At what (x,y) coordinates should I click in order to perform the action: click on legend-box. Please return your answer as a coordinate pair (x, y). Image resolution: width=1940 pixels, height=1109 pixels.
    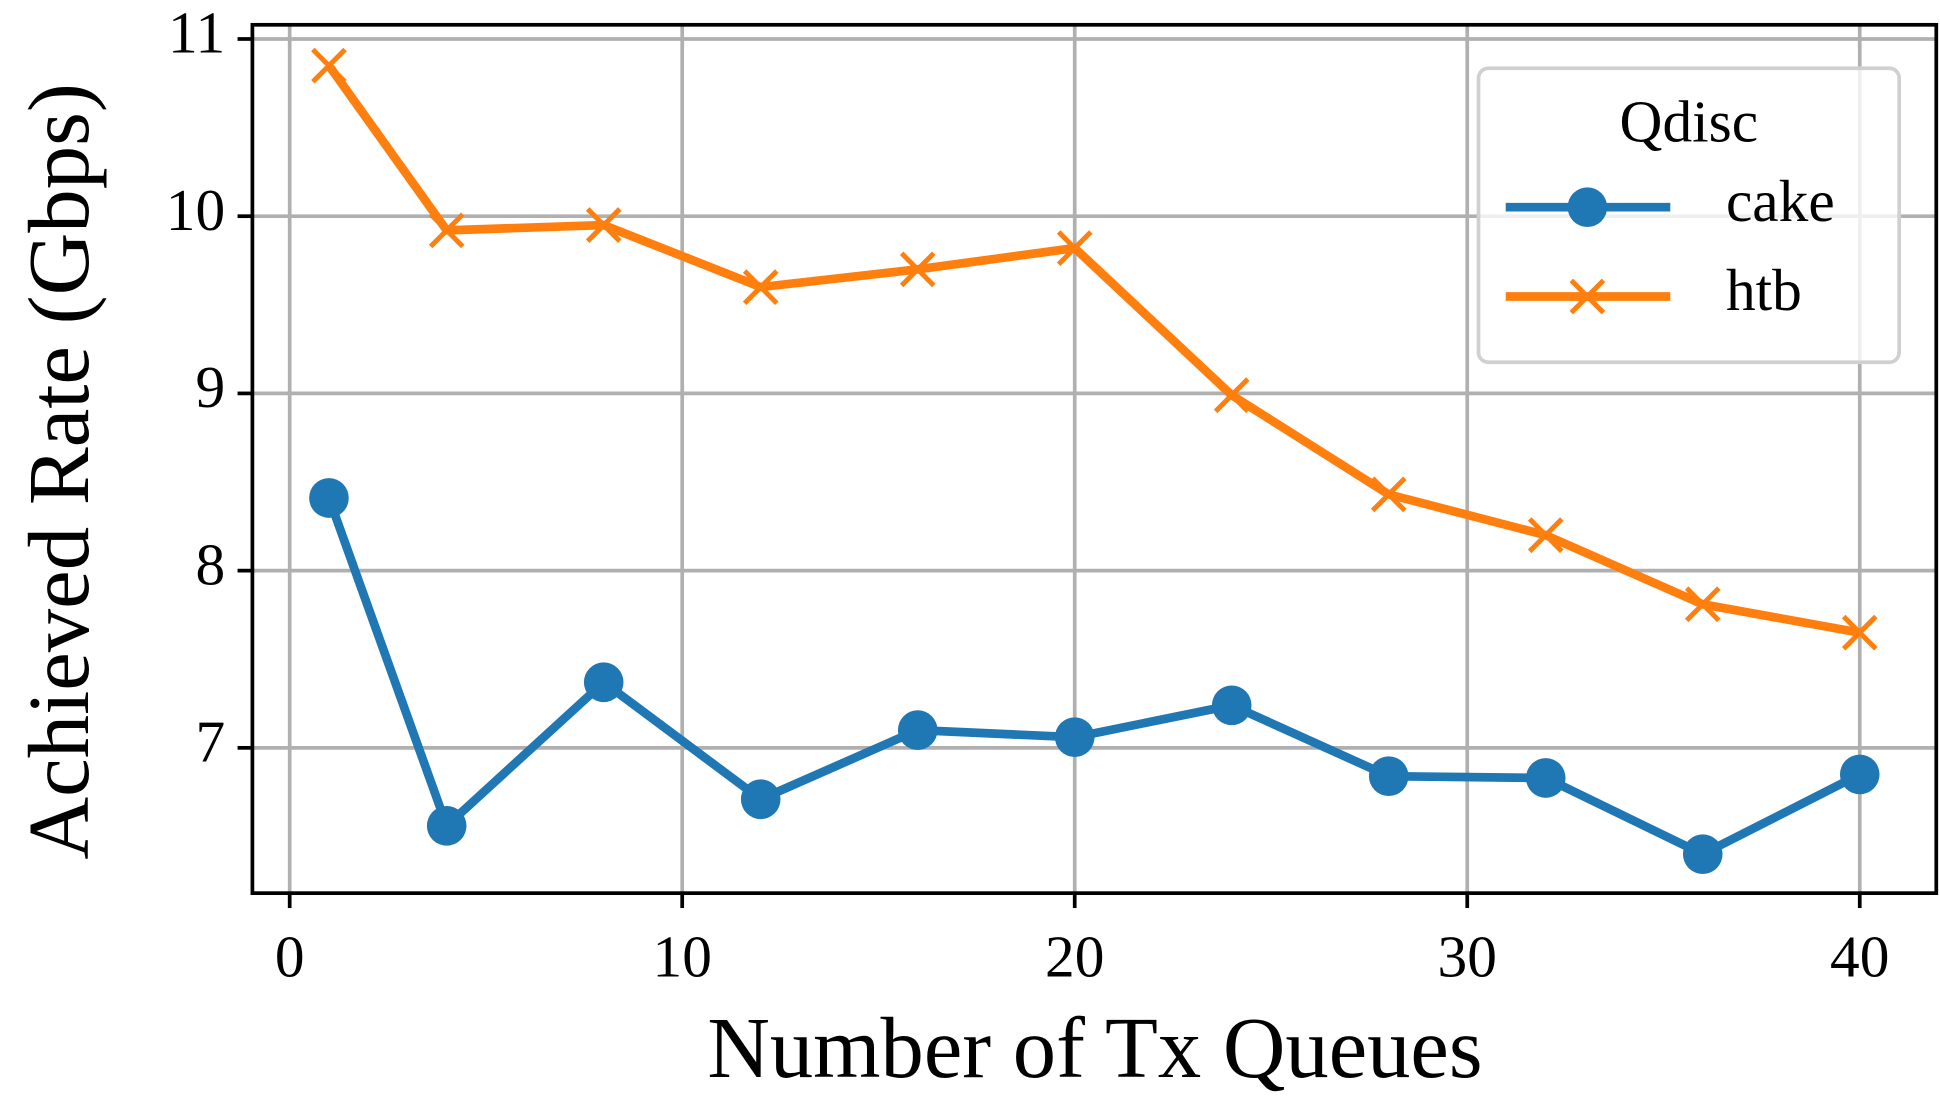
    Looking at the image, I should click on (1689, 215).